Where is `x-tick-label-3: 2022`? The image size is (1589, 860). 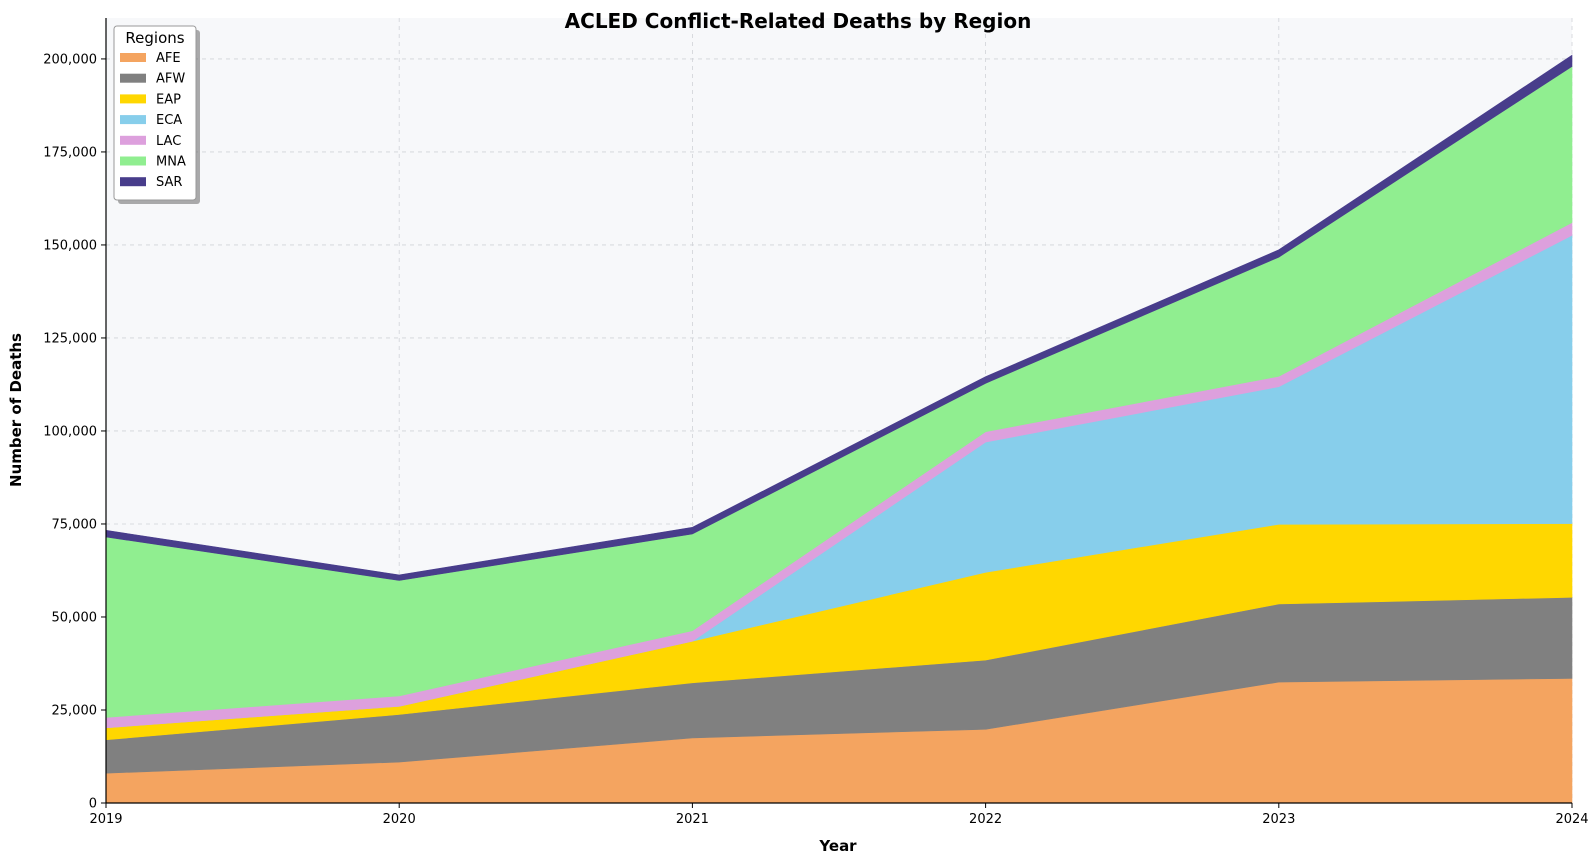
x-tick-label-3: 2022 is located at coordinates (985, 819).